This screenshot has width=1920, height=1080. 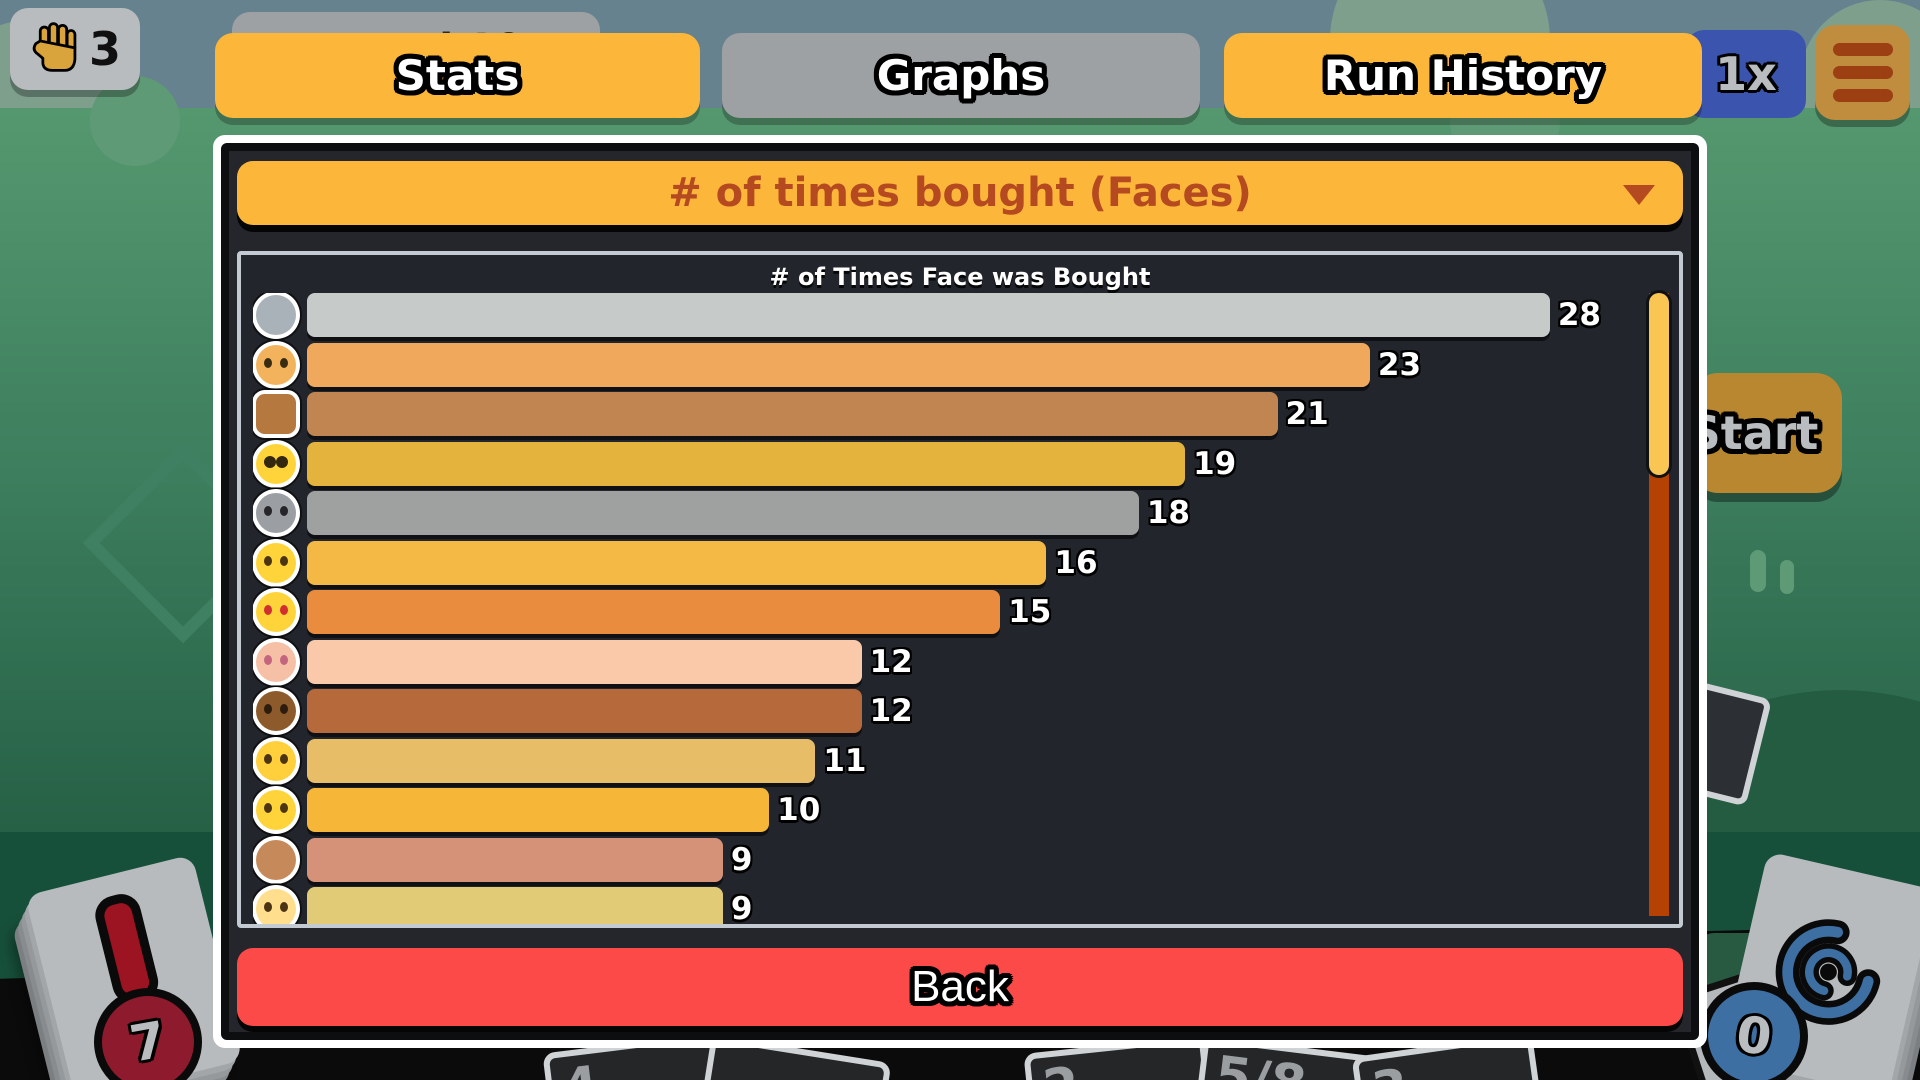 What do you see at coordinates (104, 49) in the screenshot?
I see `hand-count: 3` at bounding box center [104, 49].